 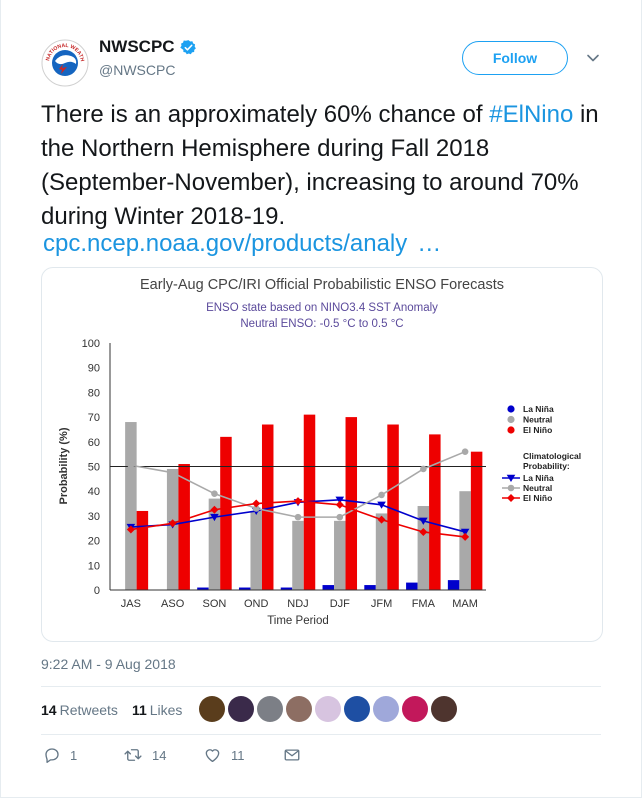 I want to click on y-tick-label: 80, so click(x=94, y=393).